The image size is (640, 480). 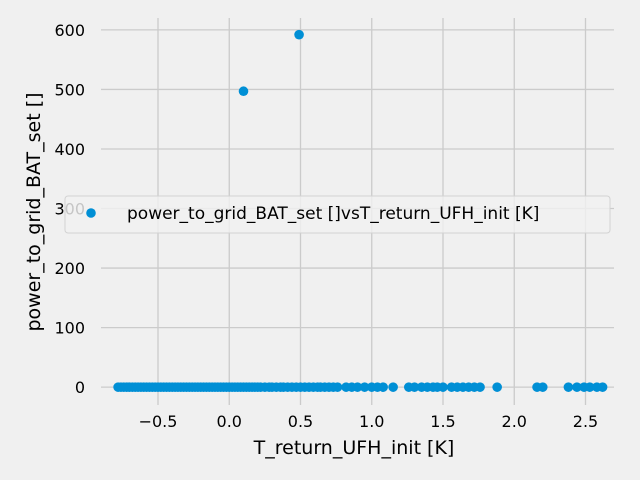 I want to click on y-tick-label: 500, so click(x=69, y=89).